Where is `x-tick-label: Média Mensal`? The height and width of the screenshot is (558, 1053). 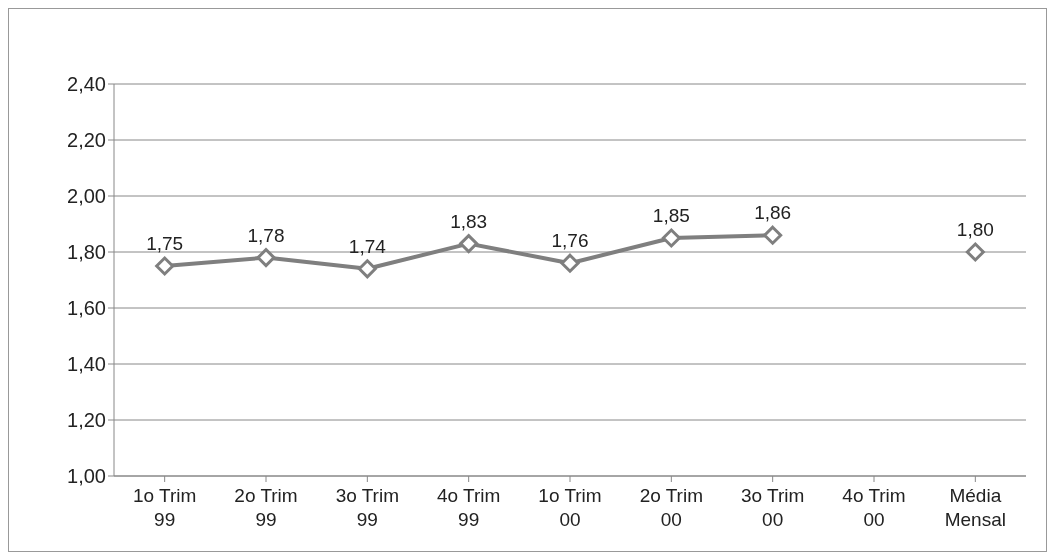 x-tick-label: Média Mensal is located at coordinates (975, 507).